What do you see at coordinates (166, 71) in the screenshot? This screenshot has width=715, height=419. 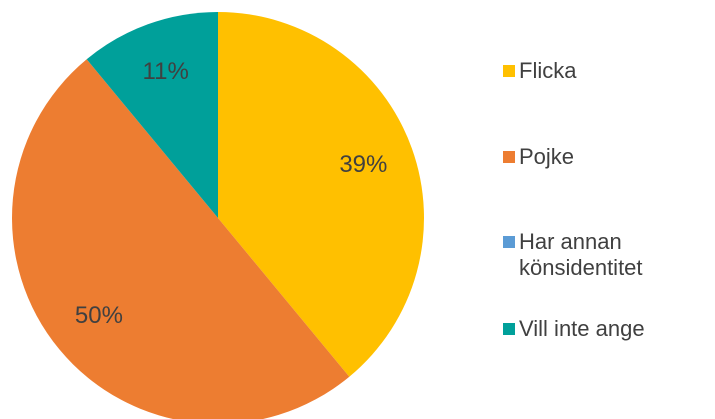 I see `data-label: 11%` at bounding box center [166, 71].